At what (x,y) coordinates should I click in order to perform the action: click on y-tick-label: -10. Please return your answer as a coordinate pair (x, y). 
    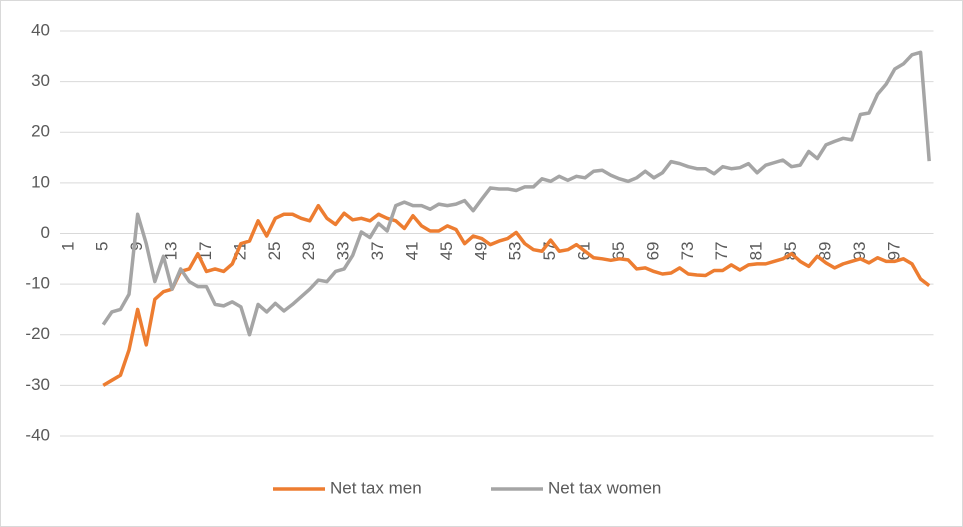
    Looking at the image, I should click on (37, 283).